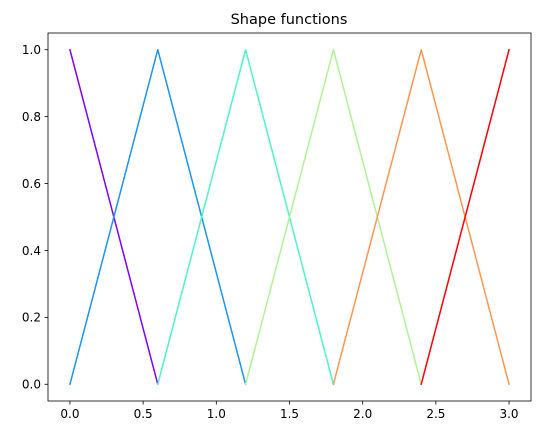 This screenshot has width=547, height=435. I want to click on y-tick-label: 0.6, so click(31, 184).